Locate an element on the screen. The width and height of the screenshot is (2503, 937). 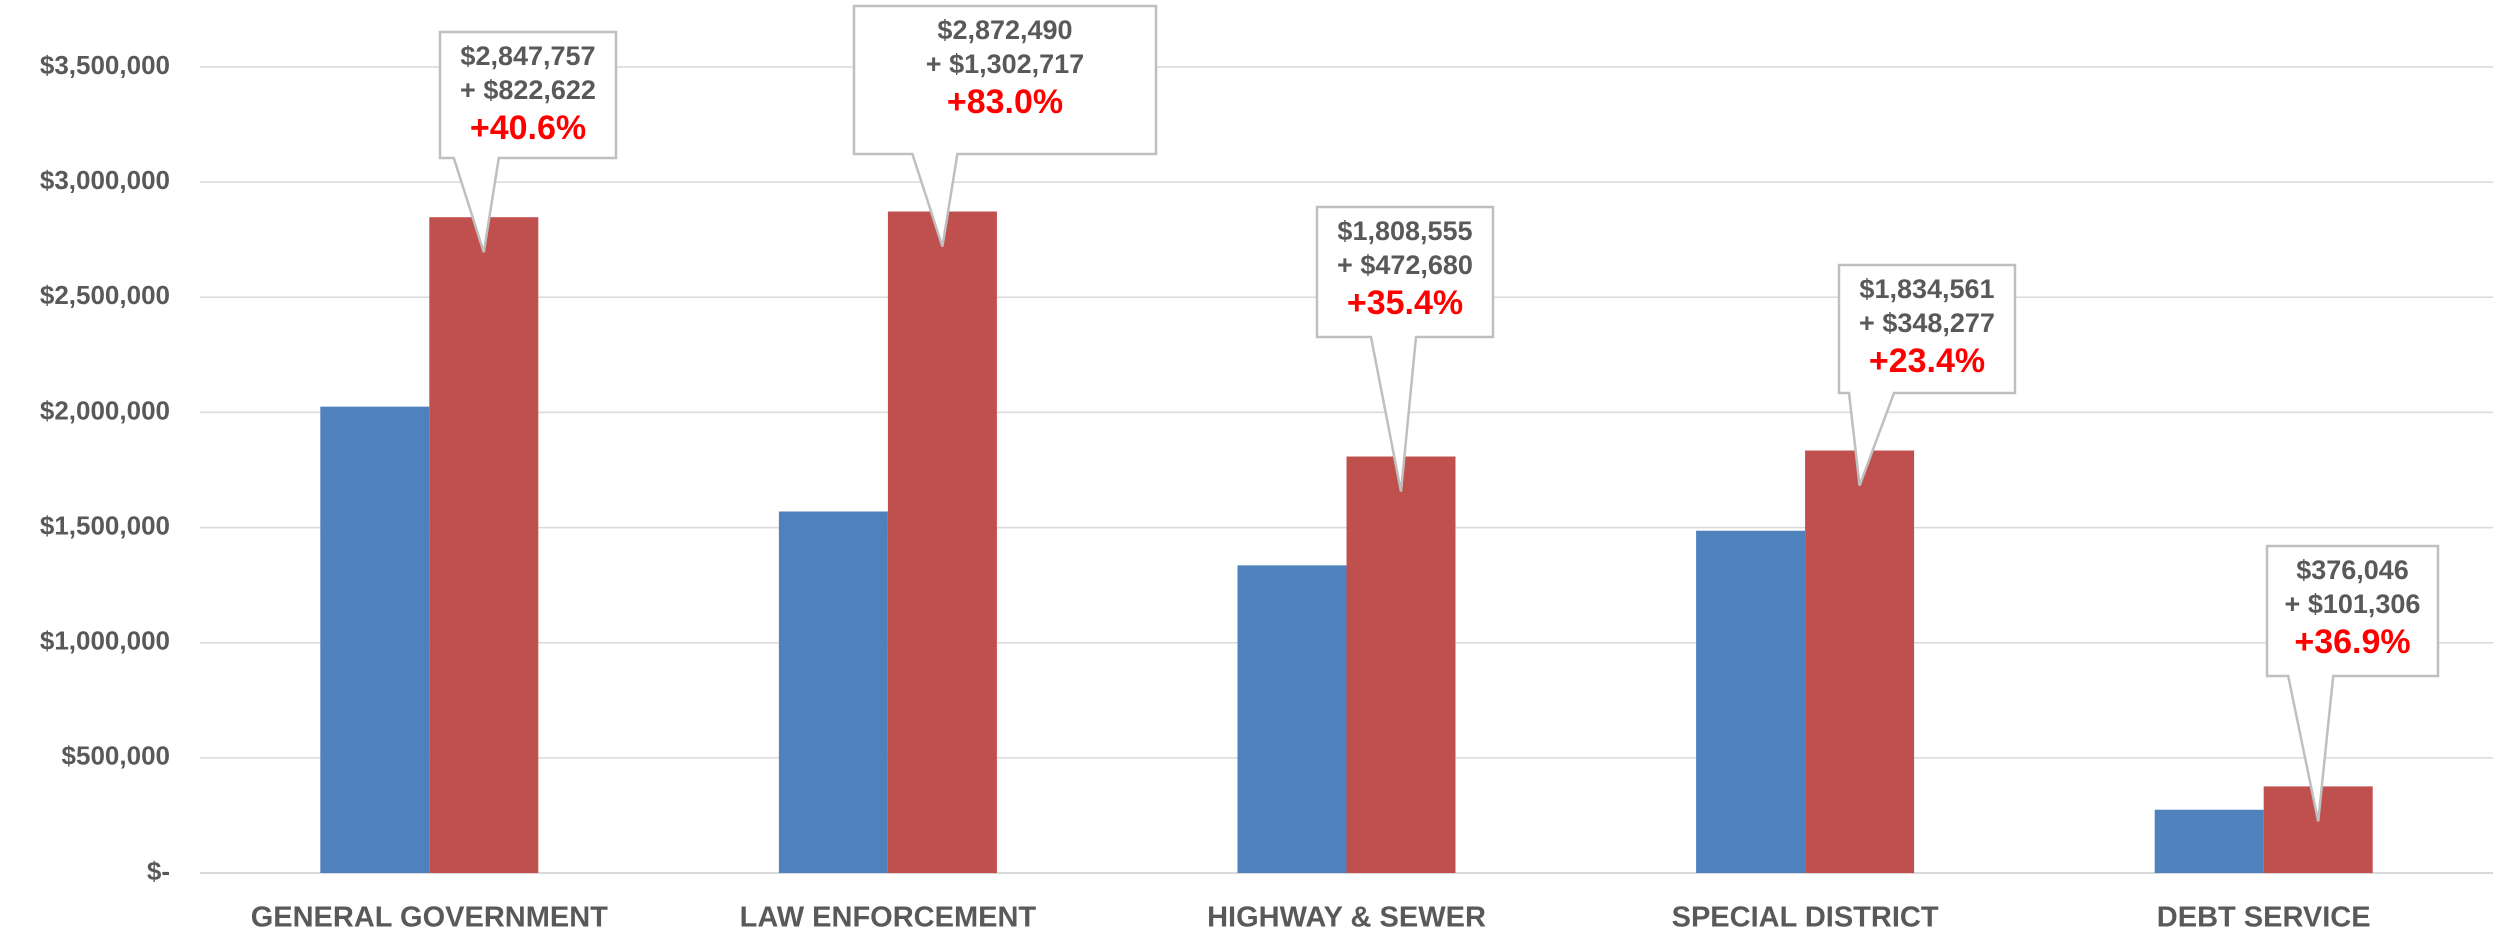
increase-label: + $101,306 is located at coordinates (2353, 604).